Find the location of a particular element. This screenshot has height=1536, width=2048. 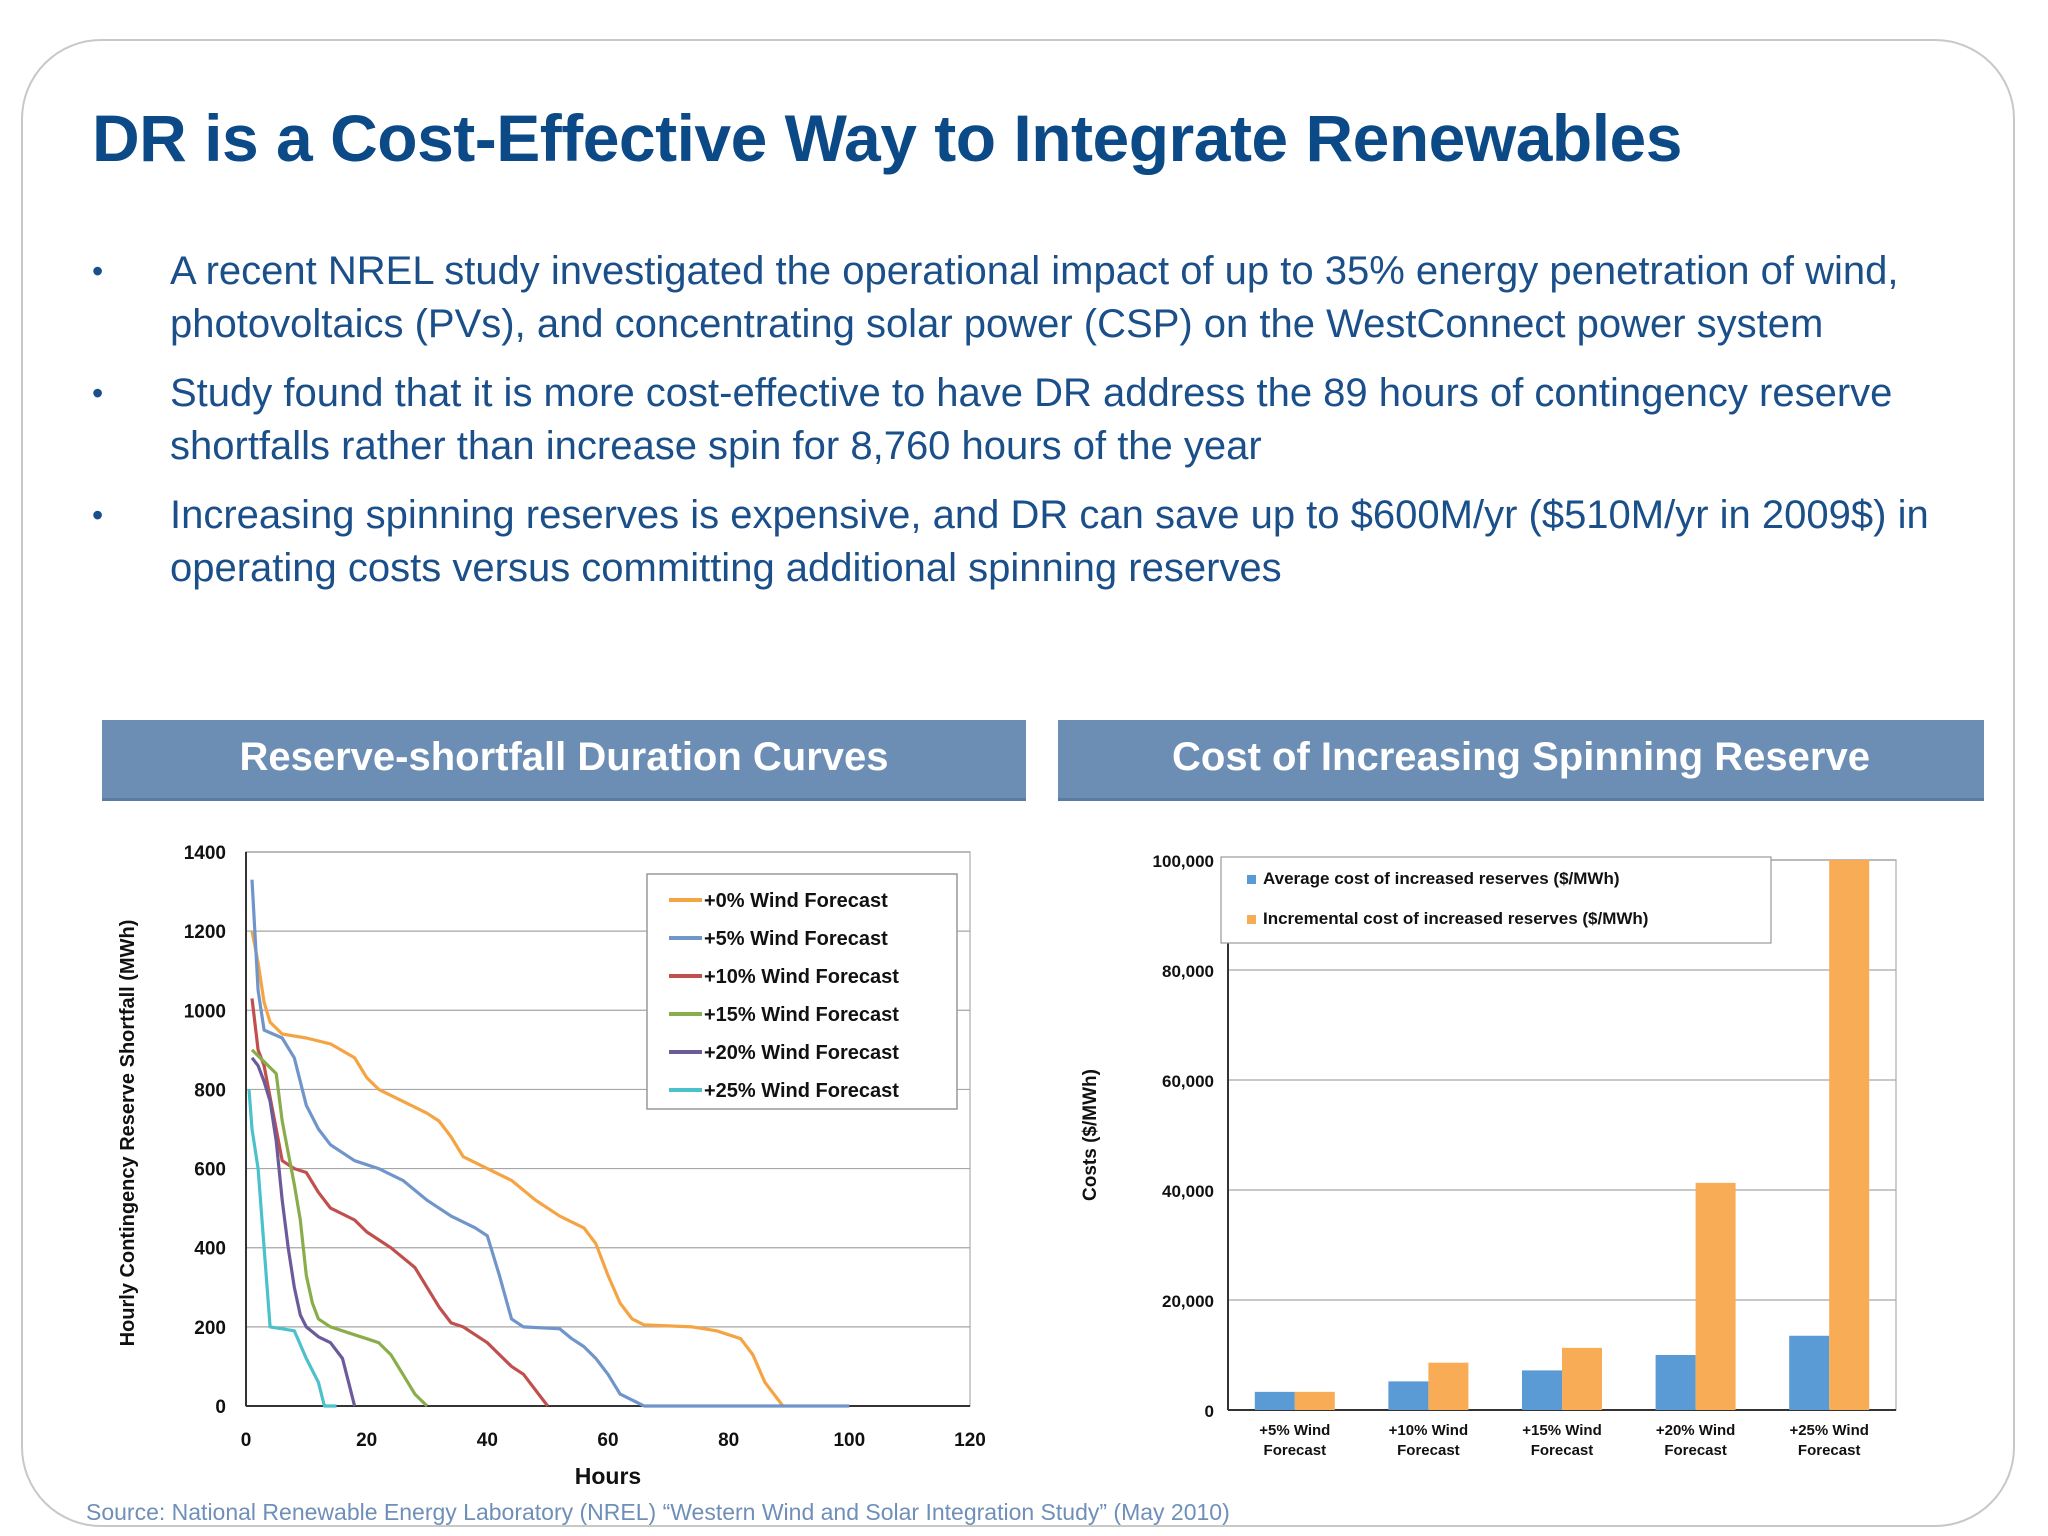

y-tick-label: 1400 is located at coordinates (205, 853).